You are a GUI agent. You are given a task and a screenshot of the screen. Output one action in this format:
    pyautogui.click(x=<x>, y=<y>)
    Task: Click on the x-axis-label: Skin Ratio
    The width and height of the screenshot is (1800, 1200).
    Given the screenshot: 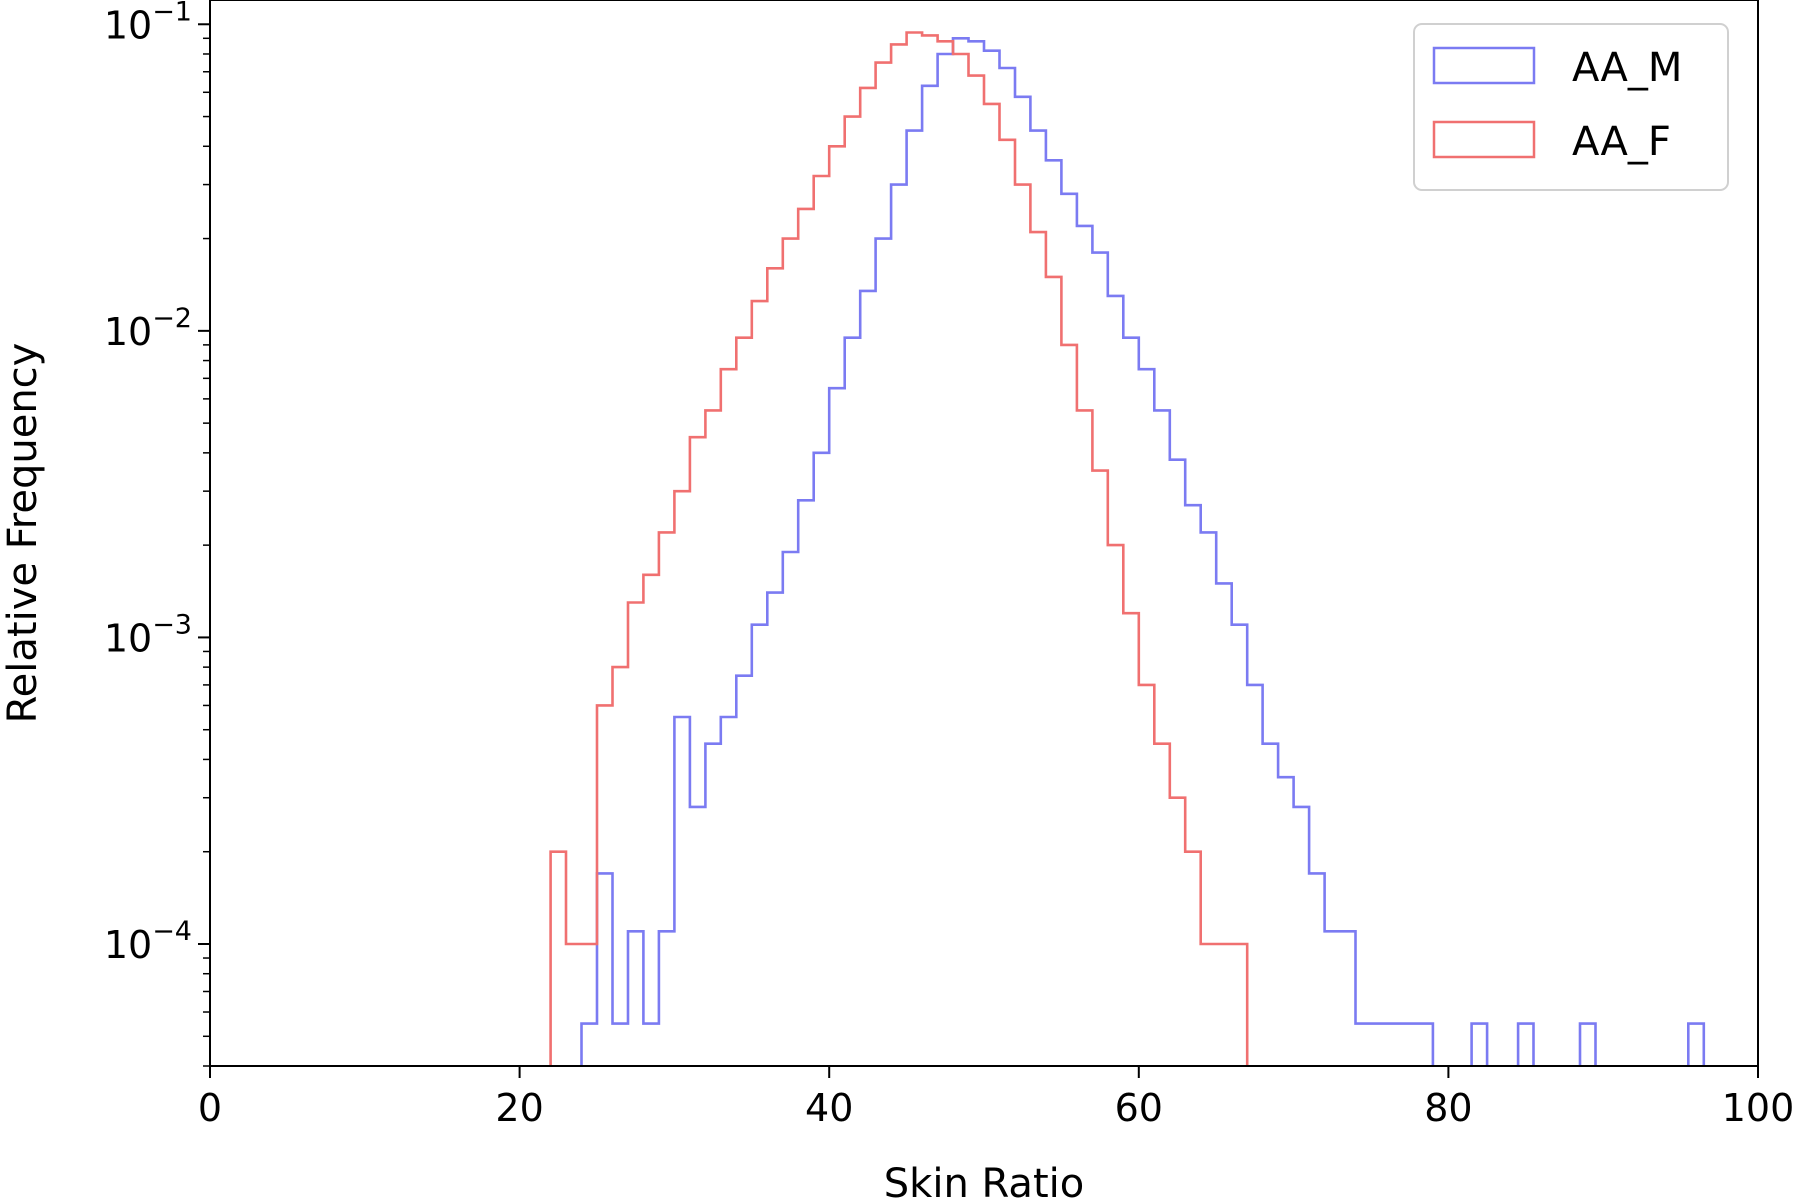 What is the action you would take?
    pyautogui.click(x=984, y=1180)
    